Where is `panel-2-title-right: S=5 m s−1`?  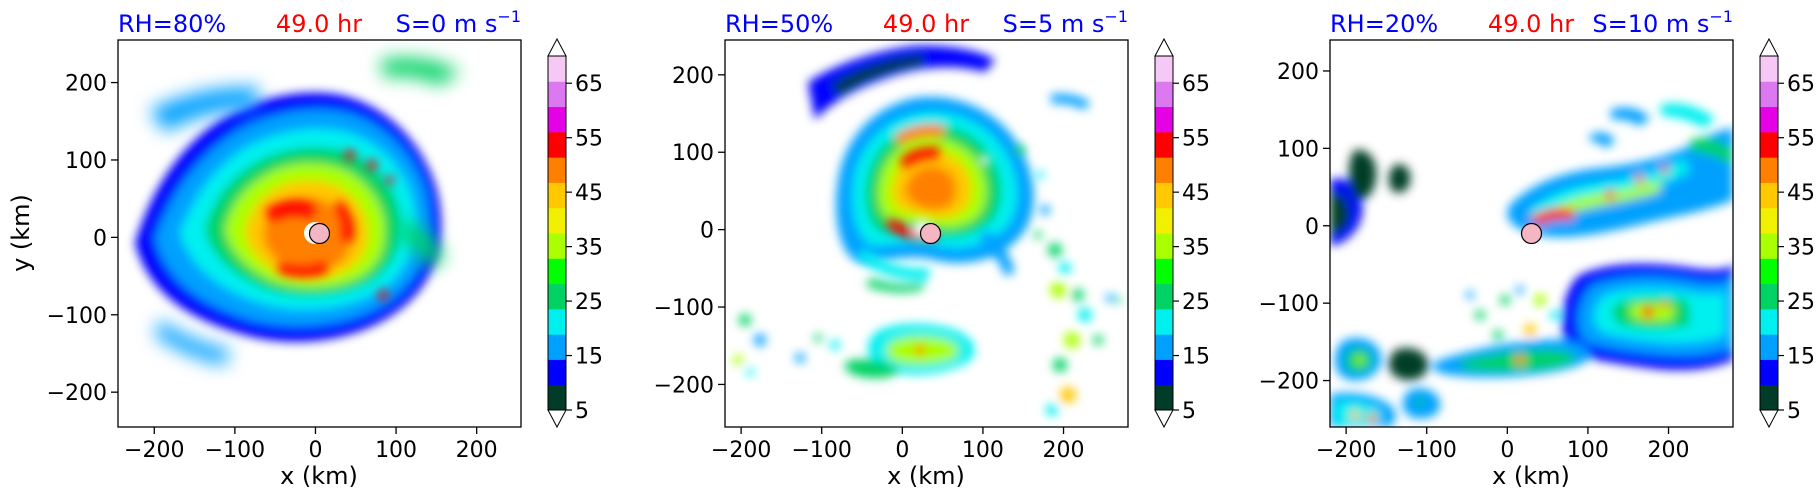 panel-2-title-right: S=5 m s−1 is located at coordinates (1065, 22).